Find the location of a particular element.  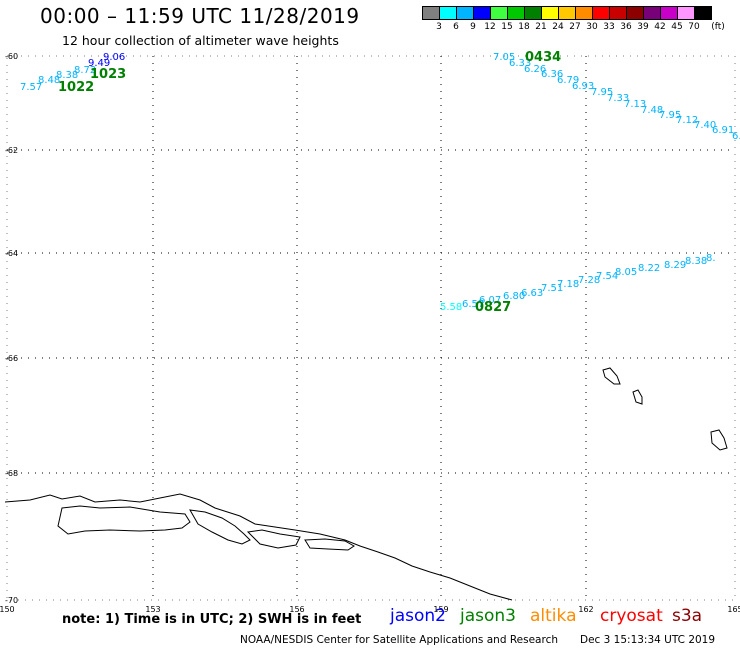

longitude-label: 156 is located at coordinates (296, 609).